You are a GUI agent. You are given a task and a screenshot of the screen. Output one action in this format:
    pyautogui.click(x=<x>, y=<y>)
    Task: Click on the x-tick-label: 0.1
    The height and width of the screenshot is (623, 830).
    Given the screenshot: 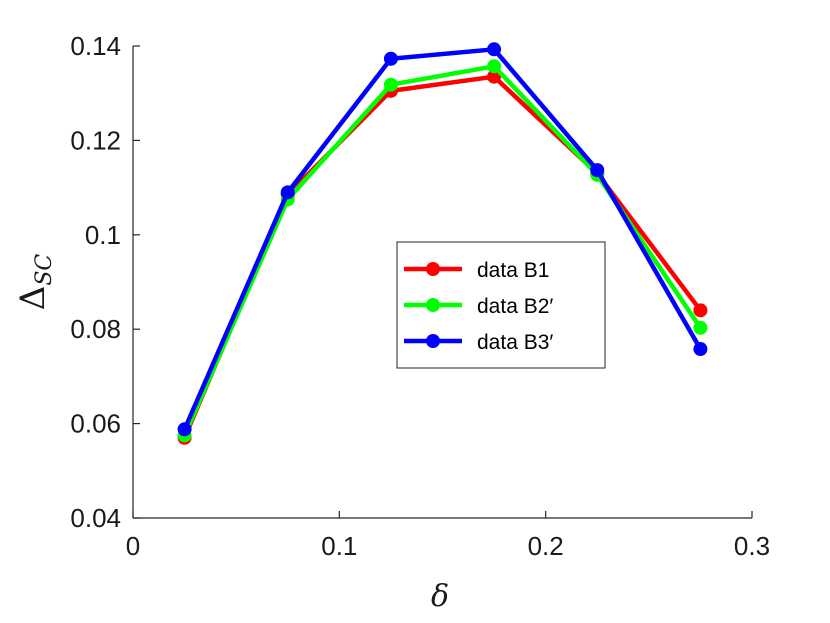 What is the action you would take?
    pyautogui.click(x=339, y=546)
    